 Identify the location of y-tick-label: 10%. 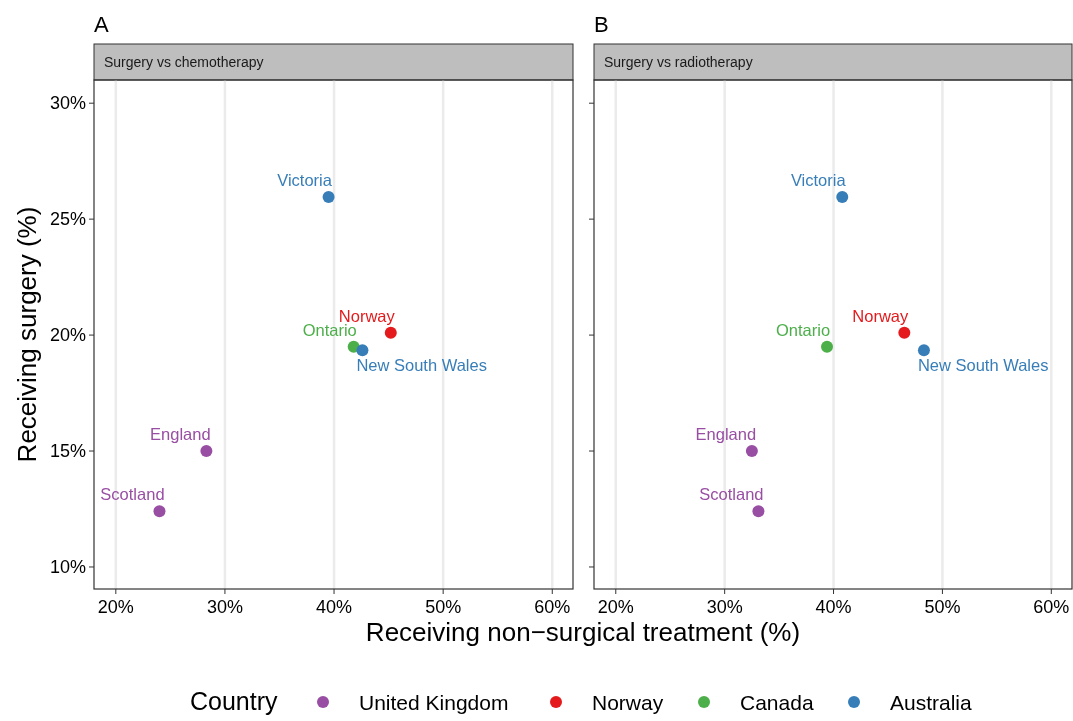
(67, 566).